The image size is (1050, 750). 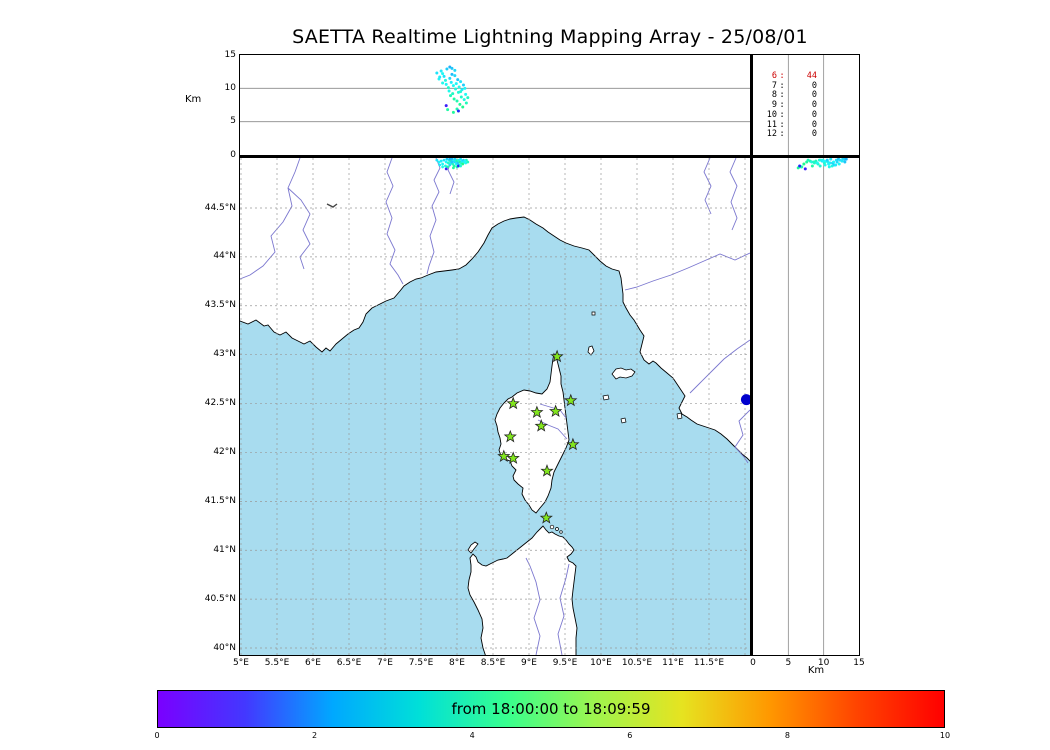 What do you see at coordinates (220, 305) in the screenshot?
I see `lat-tick-label: 43.5°N` at bounding box center [220, 305].